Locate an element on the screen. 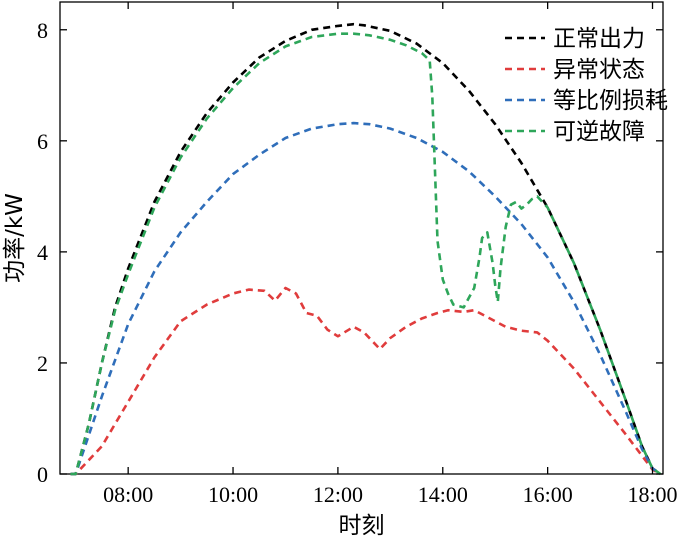 The image size is (700, 547). y-tick-label: 2 is located at coordinates (42, 363).